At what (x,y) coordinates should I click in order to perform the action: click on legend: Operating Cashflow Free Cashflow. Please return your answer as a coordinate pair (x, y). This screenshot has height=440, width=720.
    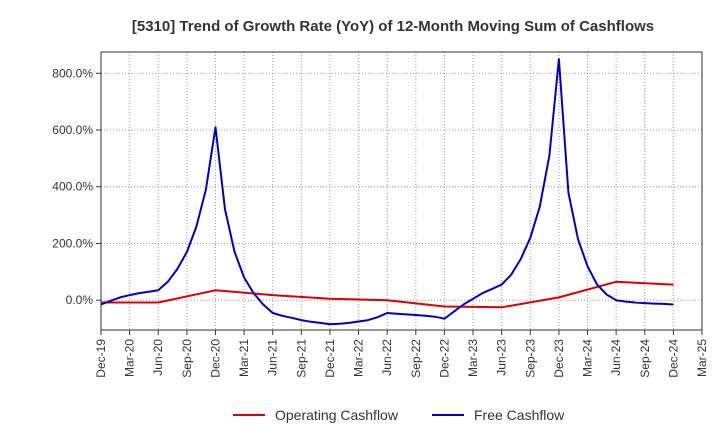
    Looking at the image, I should click on (399, 415).